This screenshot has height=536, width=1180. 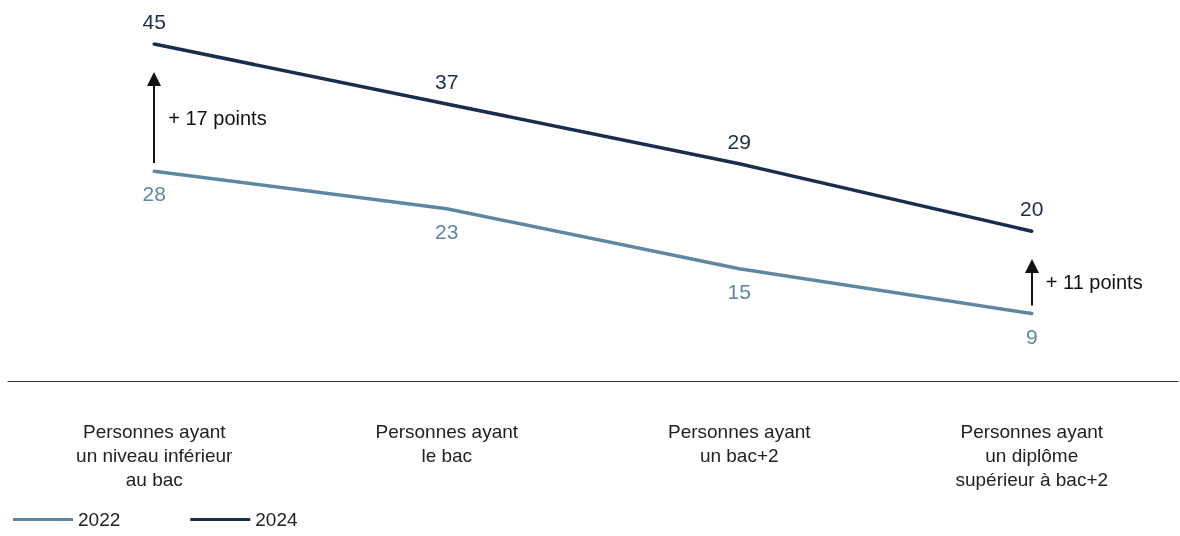 I want to click on x-tick-label: Personnes ayant un niveau inférieur au bac, so click(x=155, y=455).